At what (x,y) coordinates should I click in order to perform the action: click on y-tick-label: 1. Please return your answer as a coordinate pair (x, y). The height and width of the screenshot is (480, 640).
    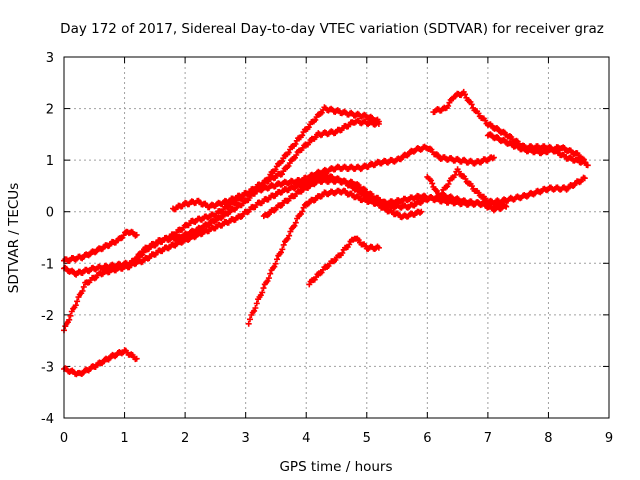
    Looking at the image, I should click on (50, 161).